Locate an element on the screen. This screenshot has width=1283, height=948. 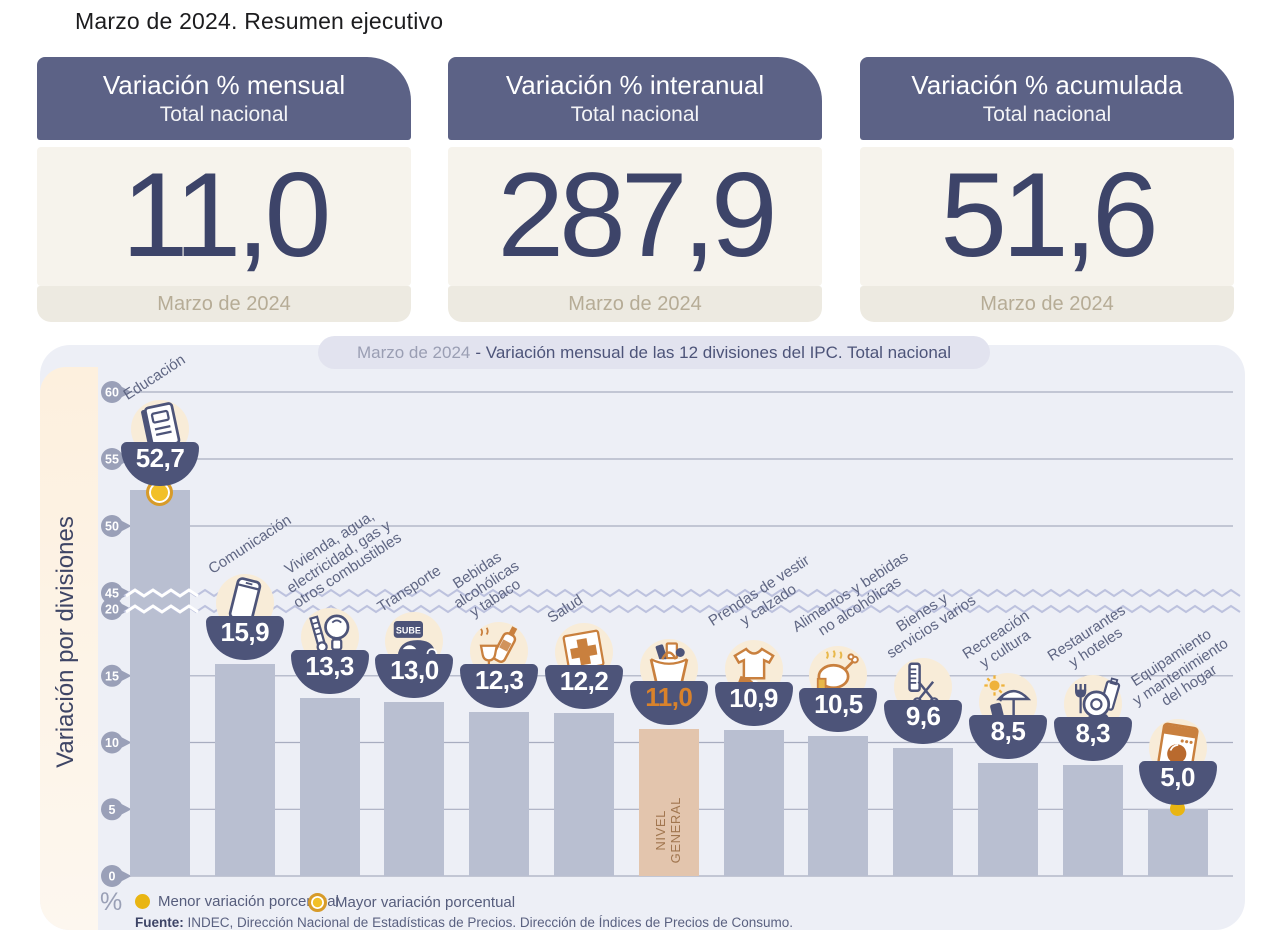
kpi-card-body: 287,9 is located at coordinates (635, 216).